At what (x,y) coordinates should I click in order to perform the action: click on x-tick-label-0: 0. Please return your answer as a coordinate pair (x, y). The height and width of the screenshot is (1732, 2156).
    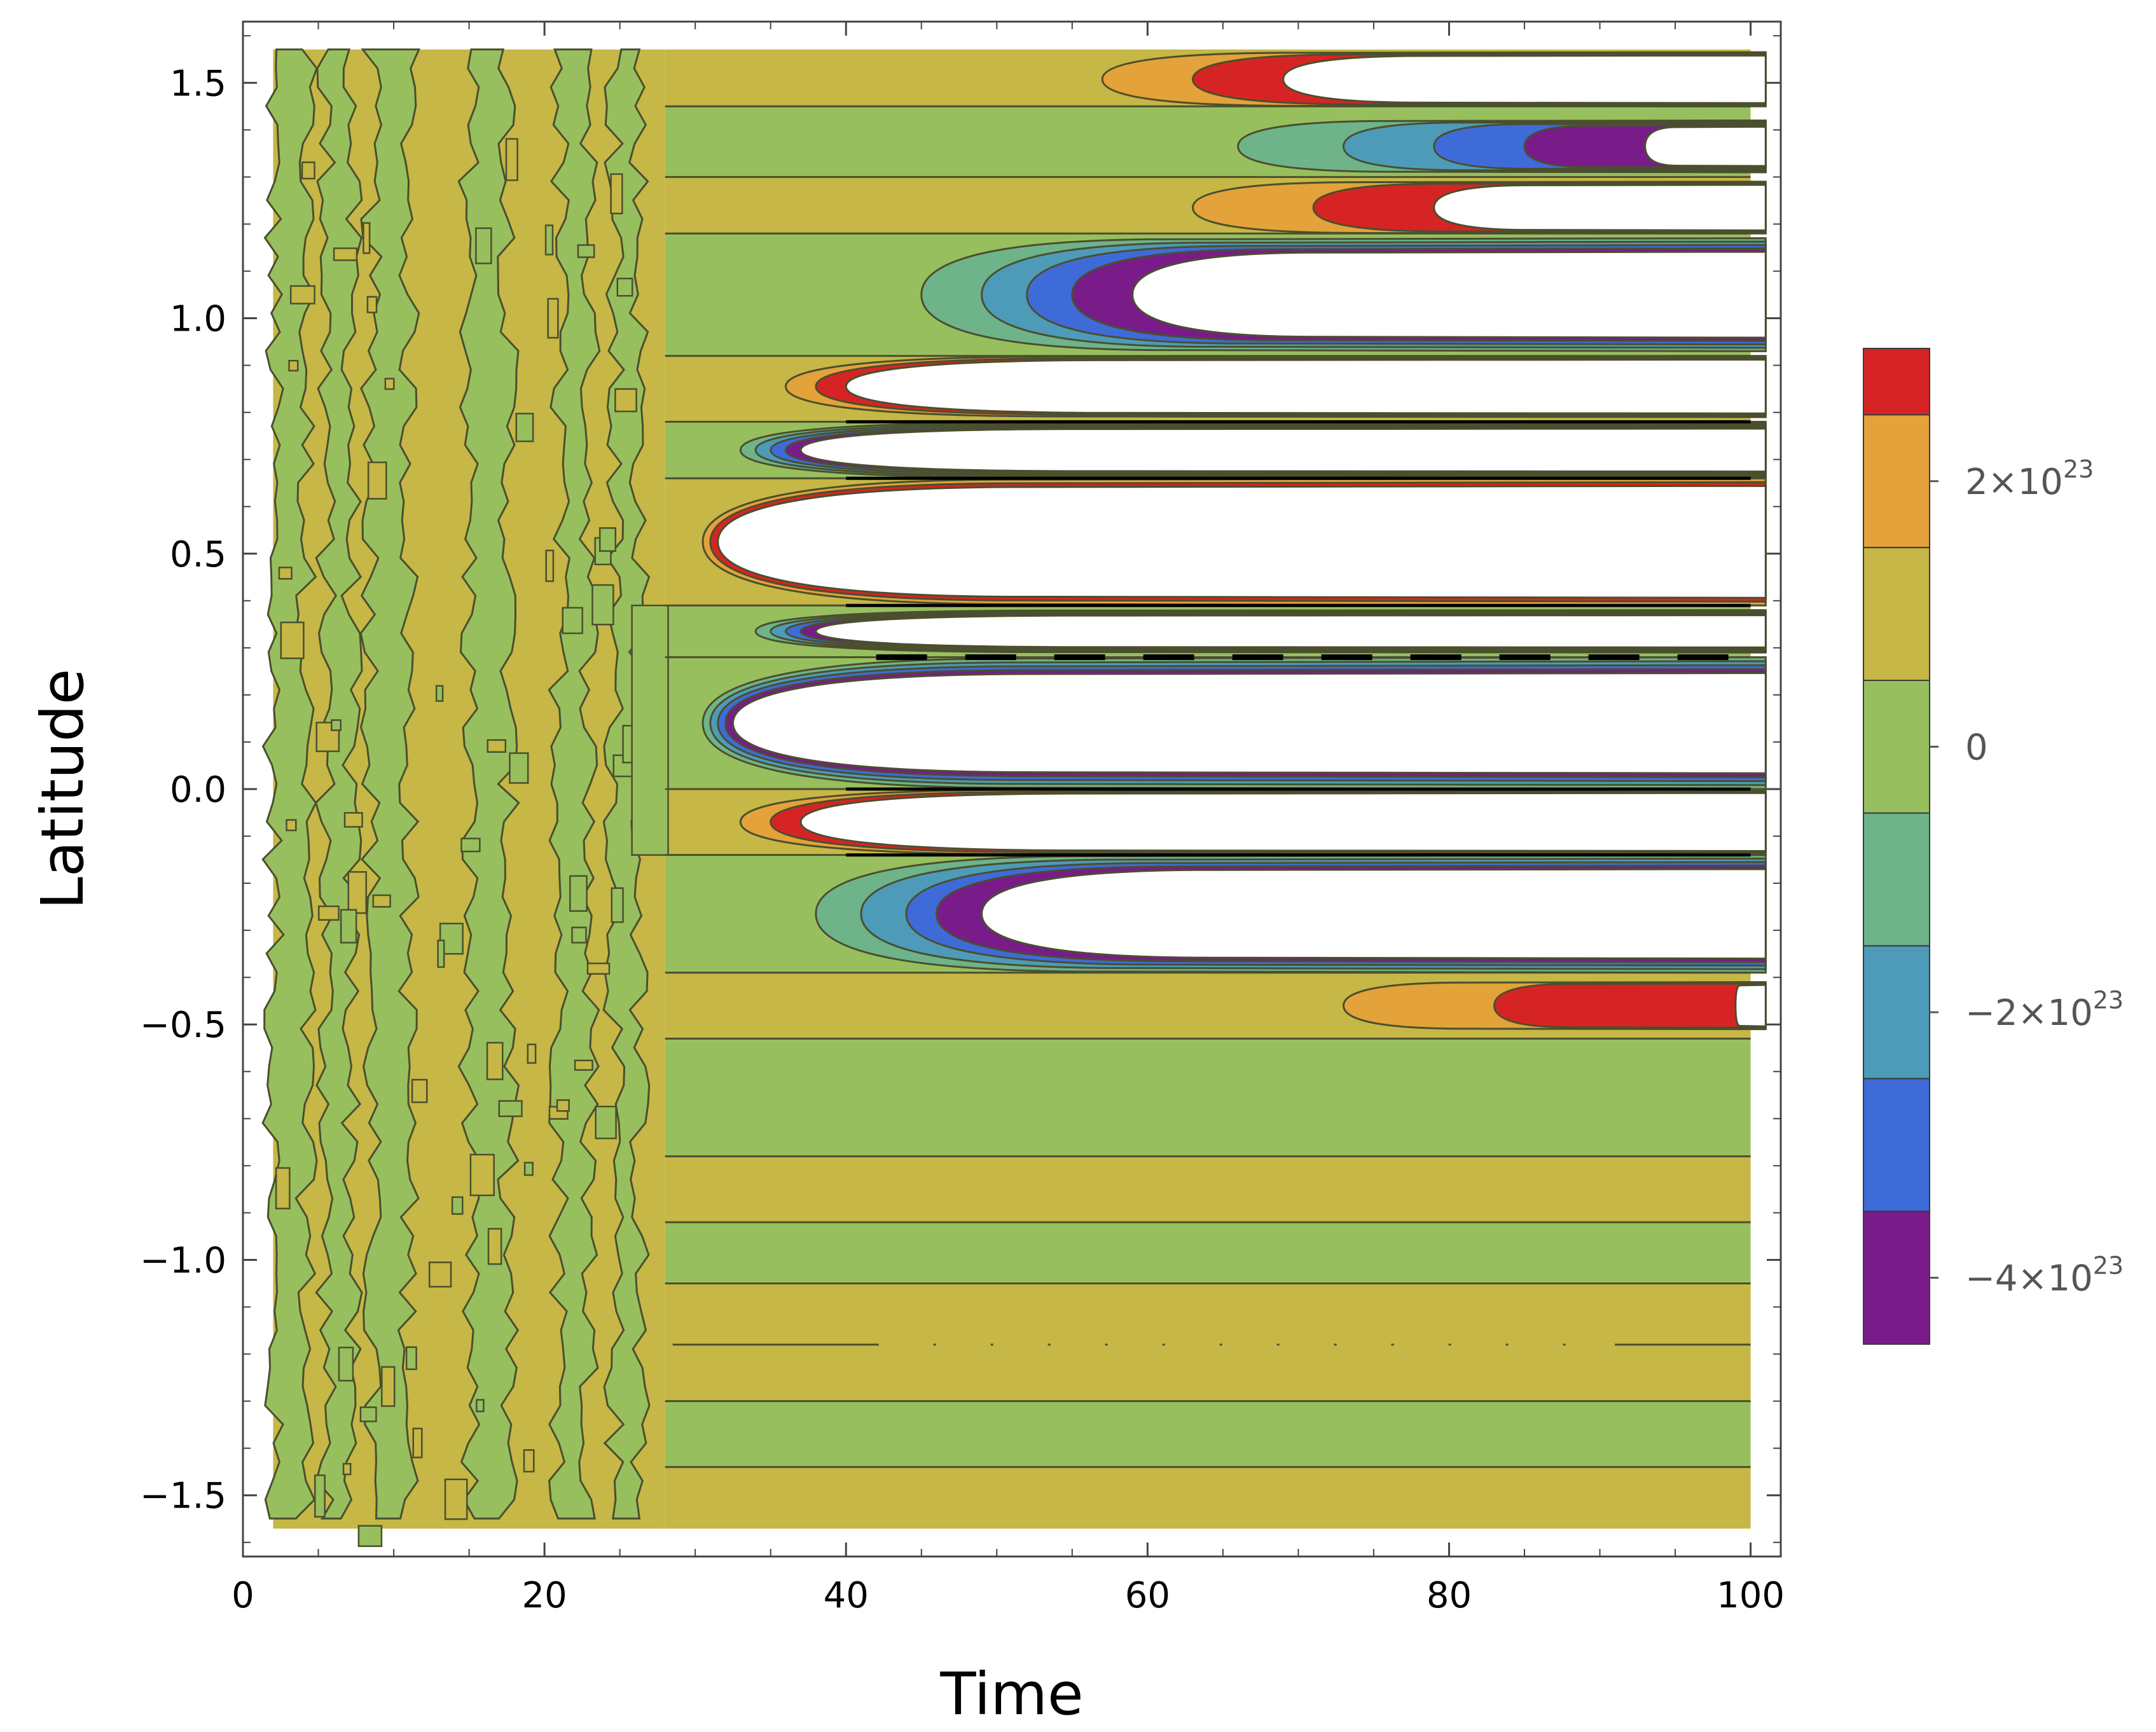
    Looking at the image, I should click on (243, 1595).